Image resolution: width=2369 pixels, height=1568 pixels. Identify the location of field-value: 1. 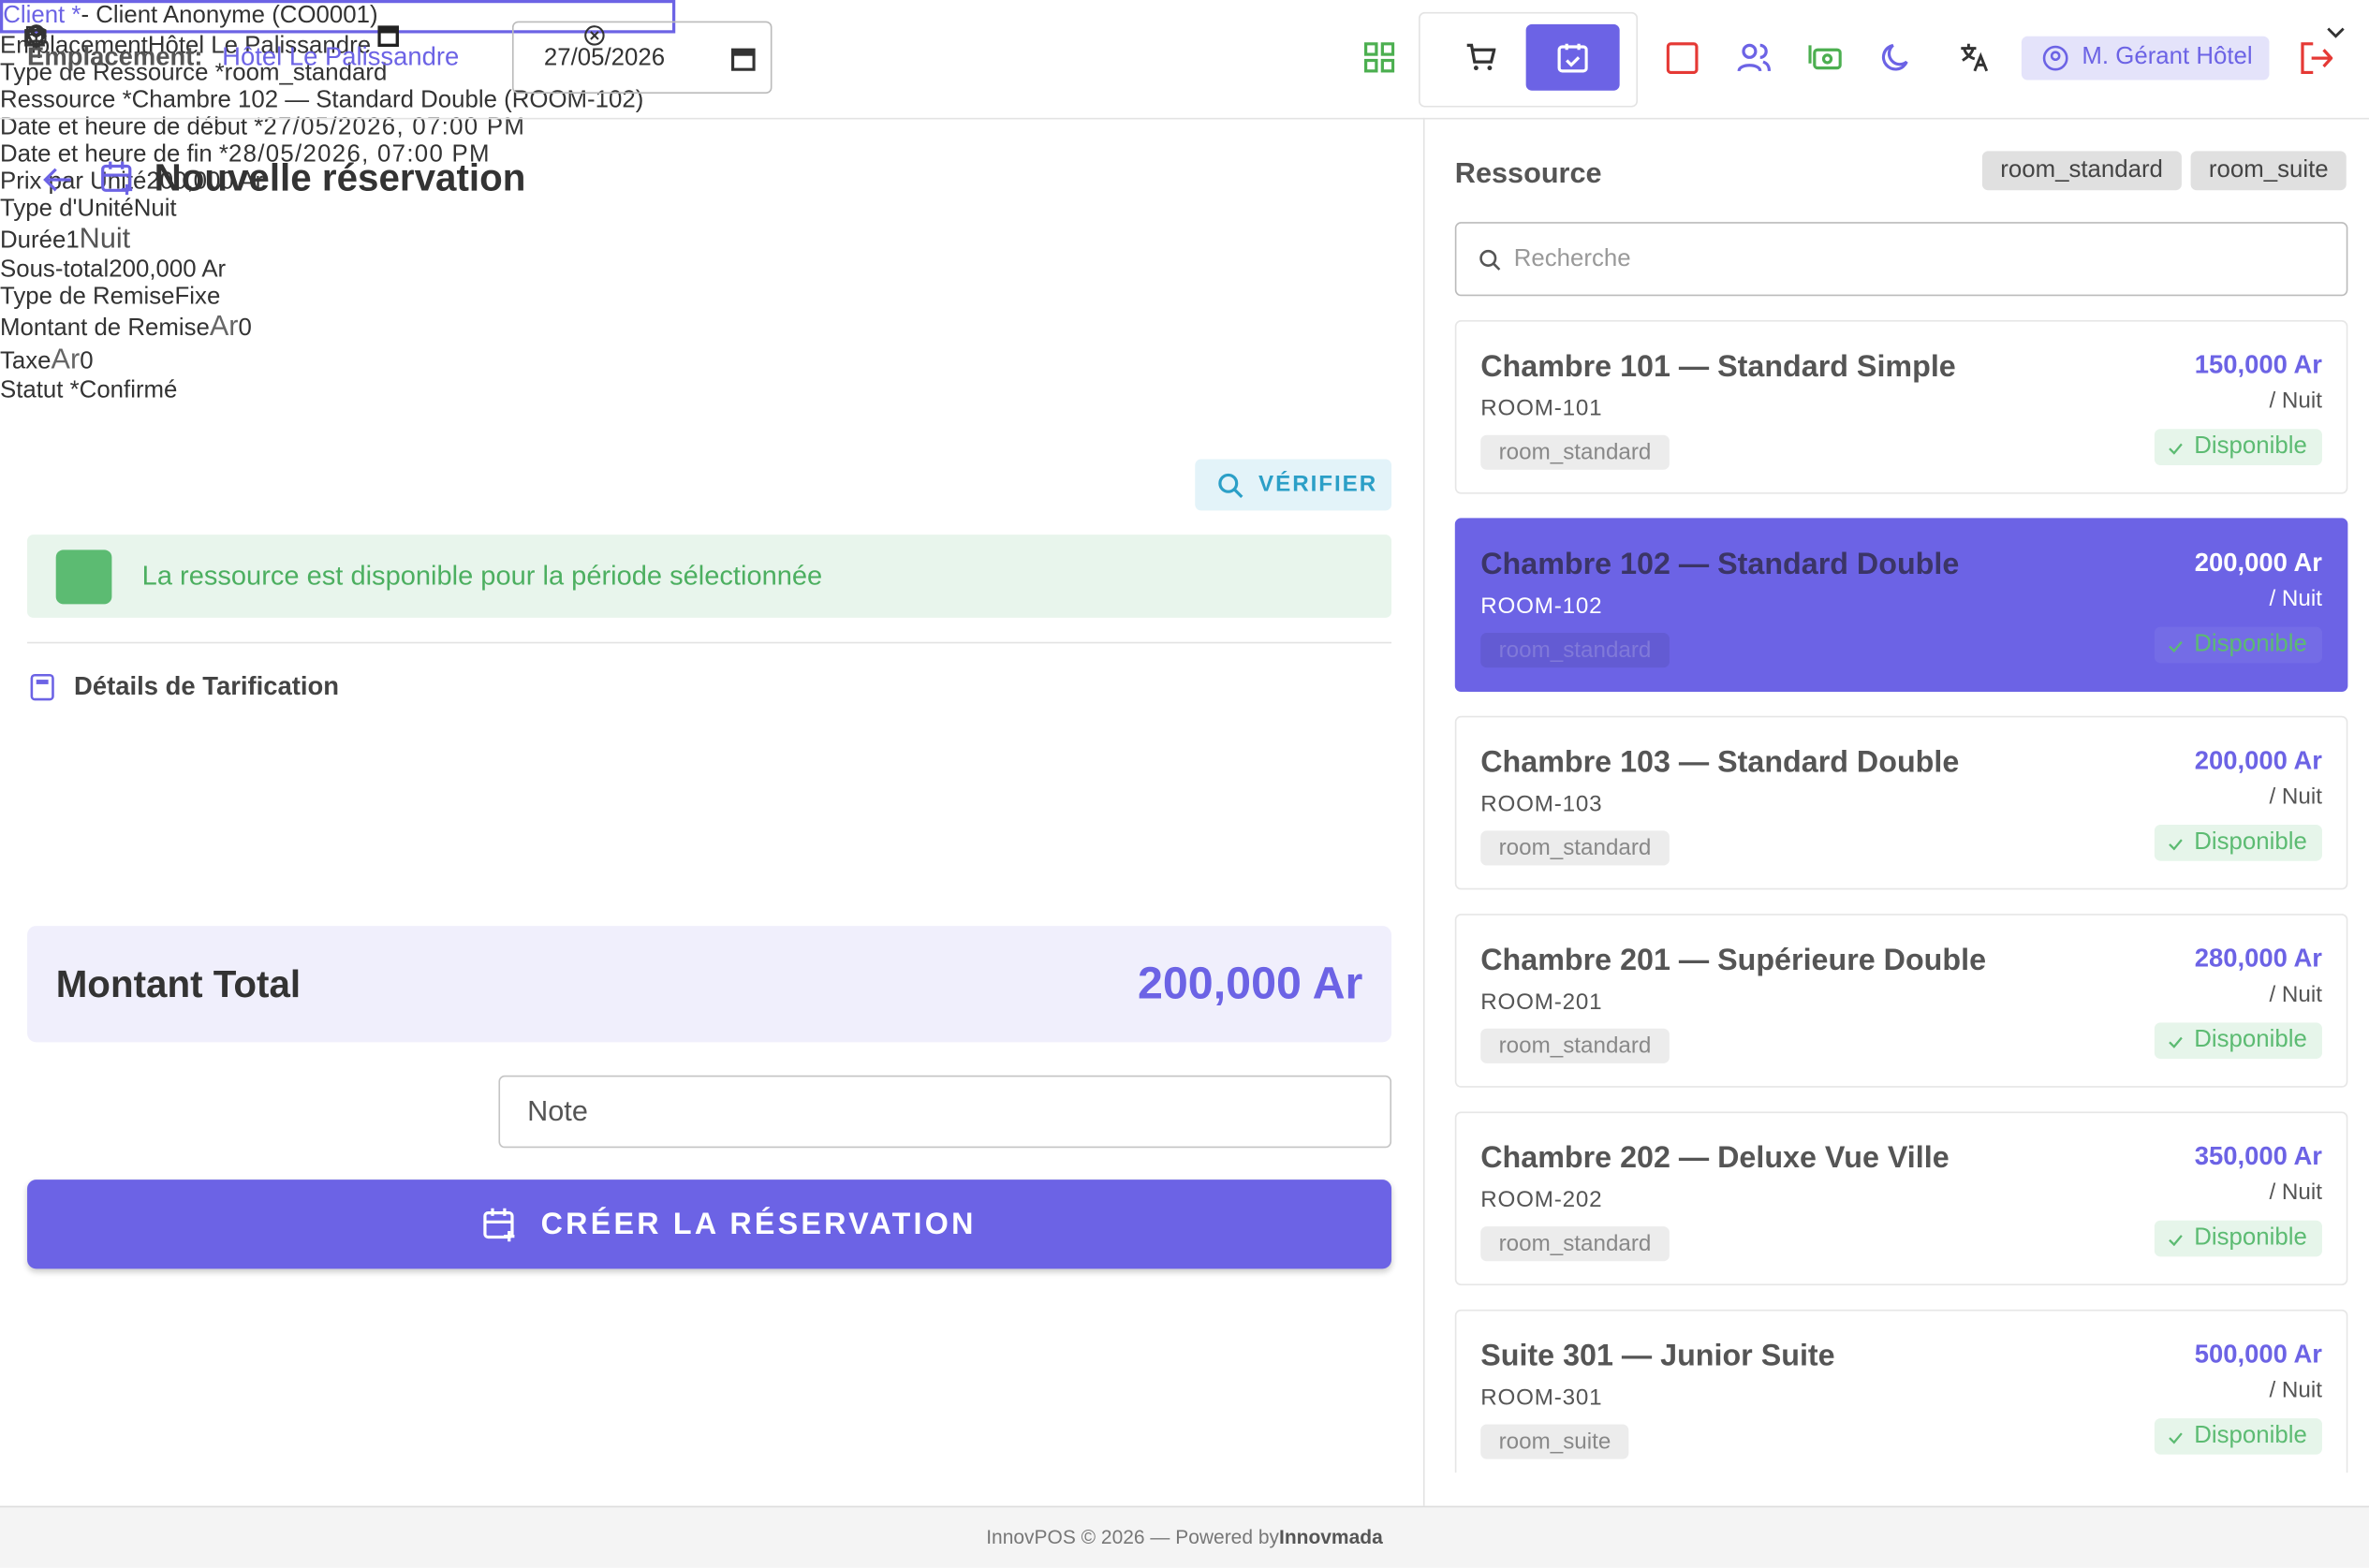
(73, 241).